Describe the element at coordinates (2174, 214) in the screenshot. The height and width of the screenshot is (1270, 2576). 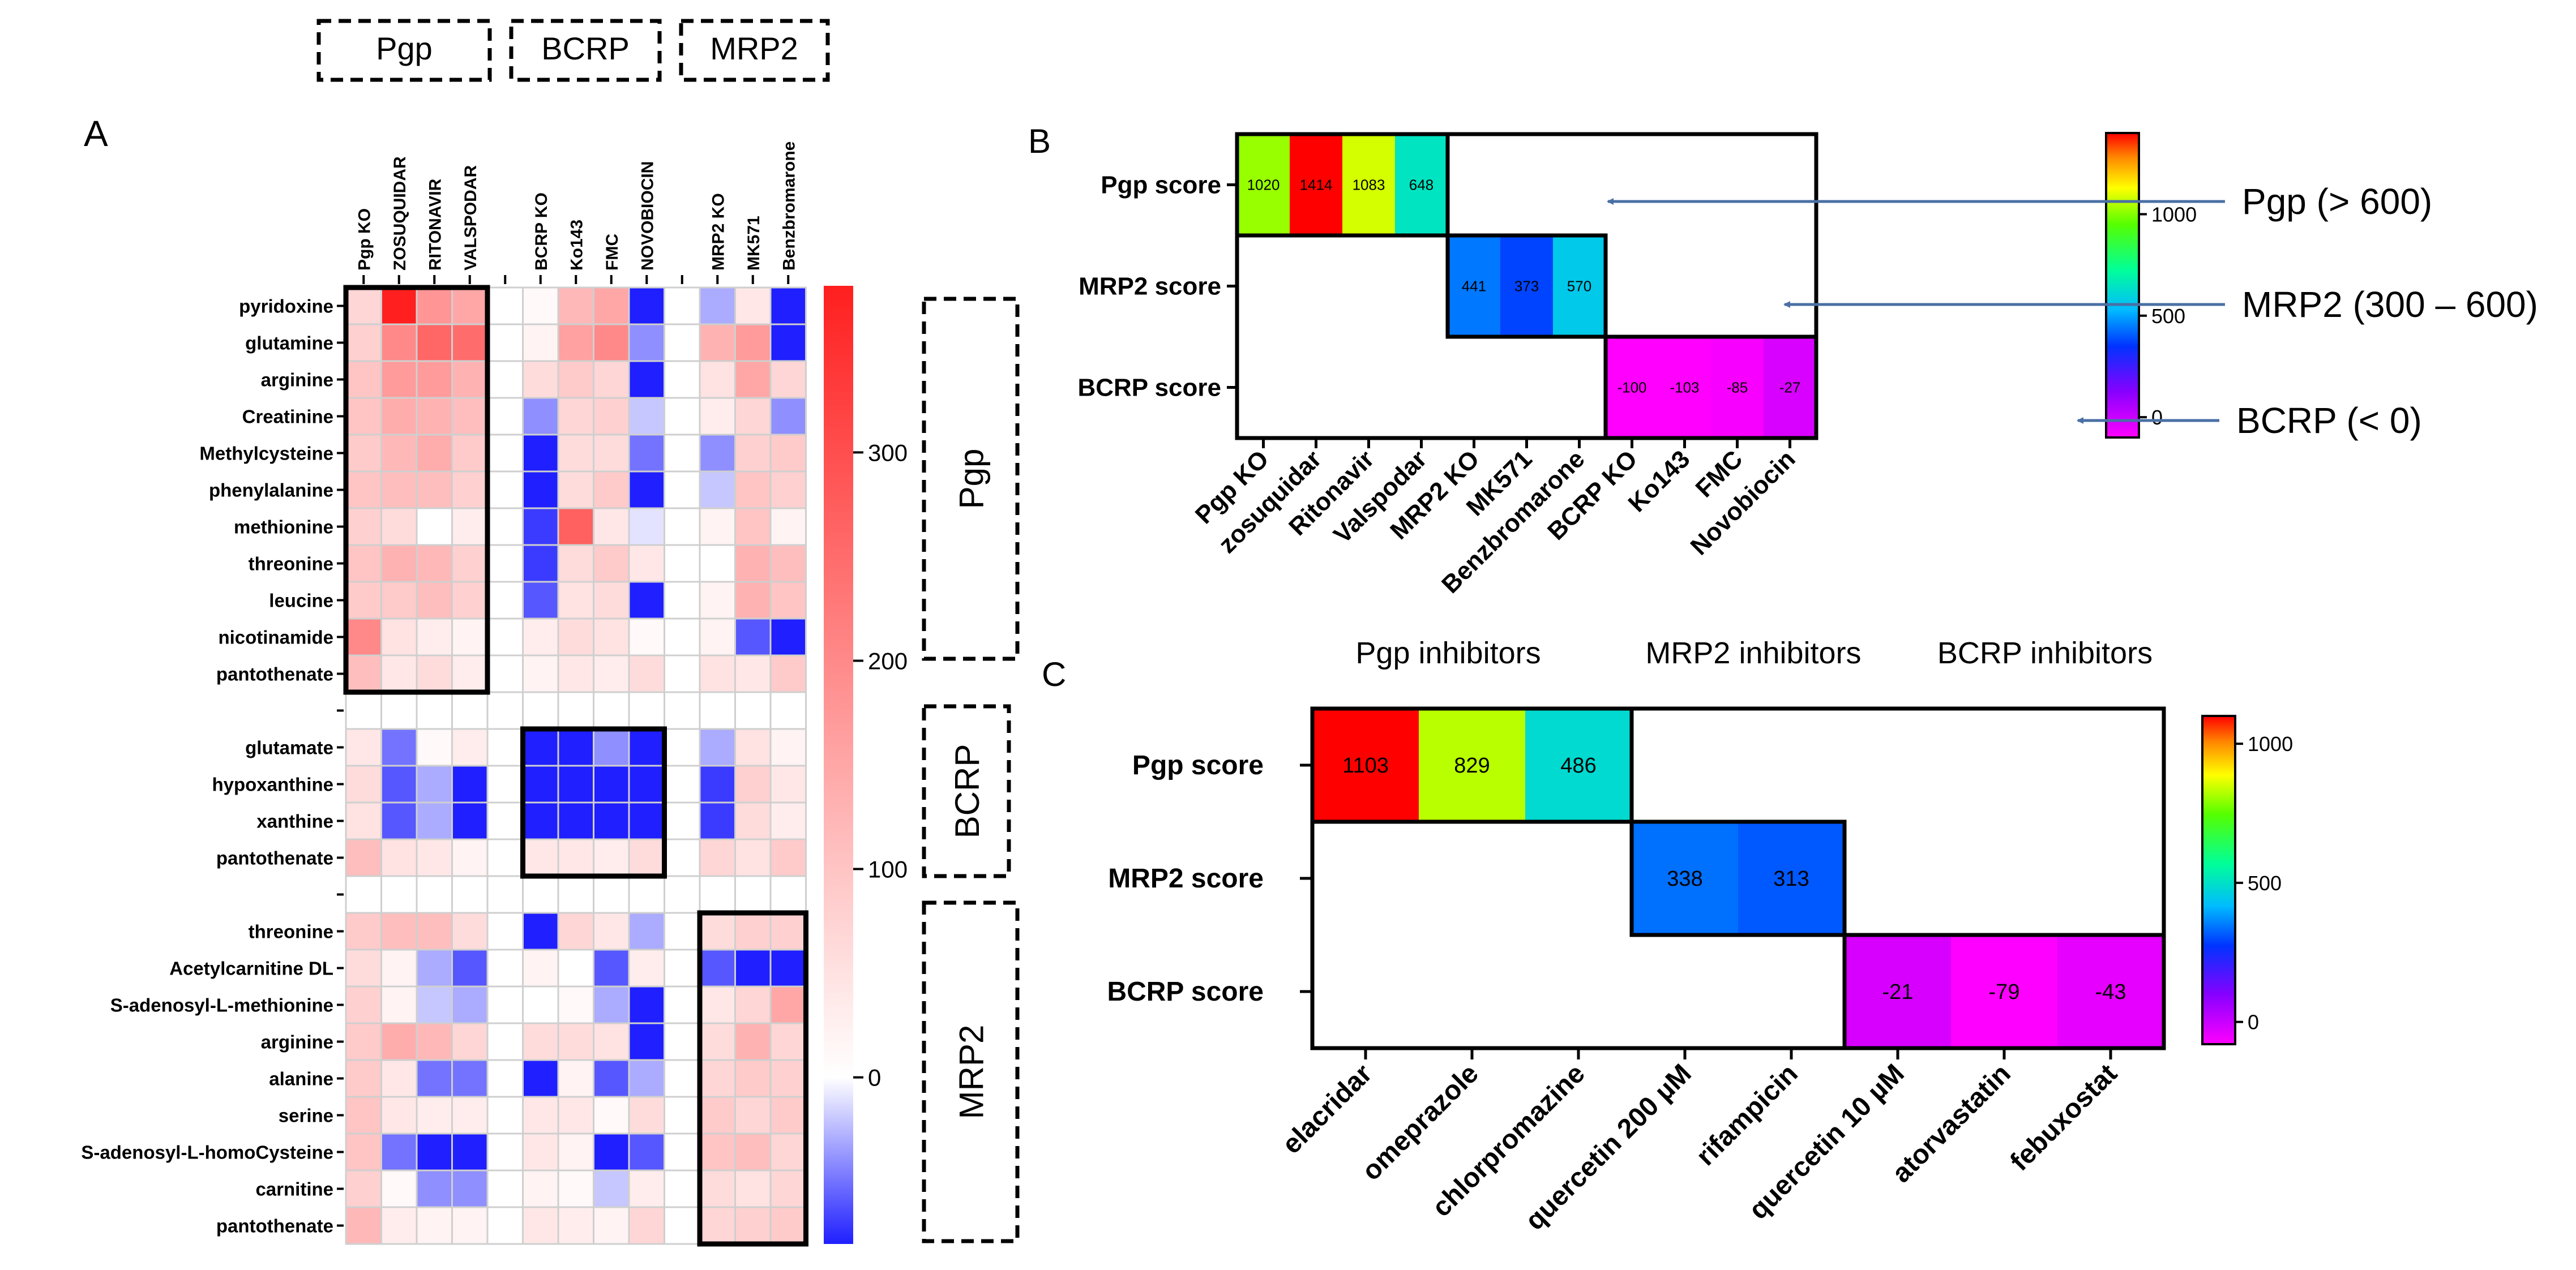
I see `colorbar-tick-label: 1000` at that location.